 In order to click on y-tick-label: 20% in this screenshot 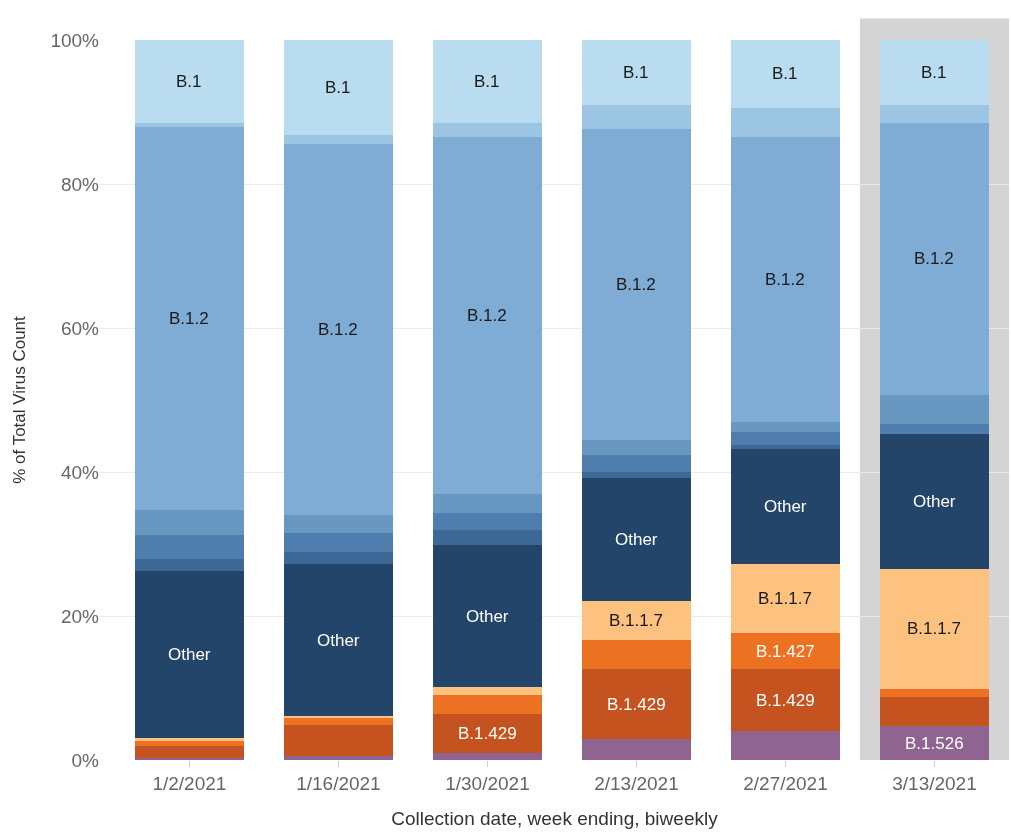, I will do `click(80, 616)`.